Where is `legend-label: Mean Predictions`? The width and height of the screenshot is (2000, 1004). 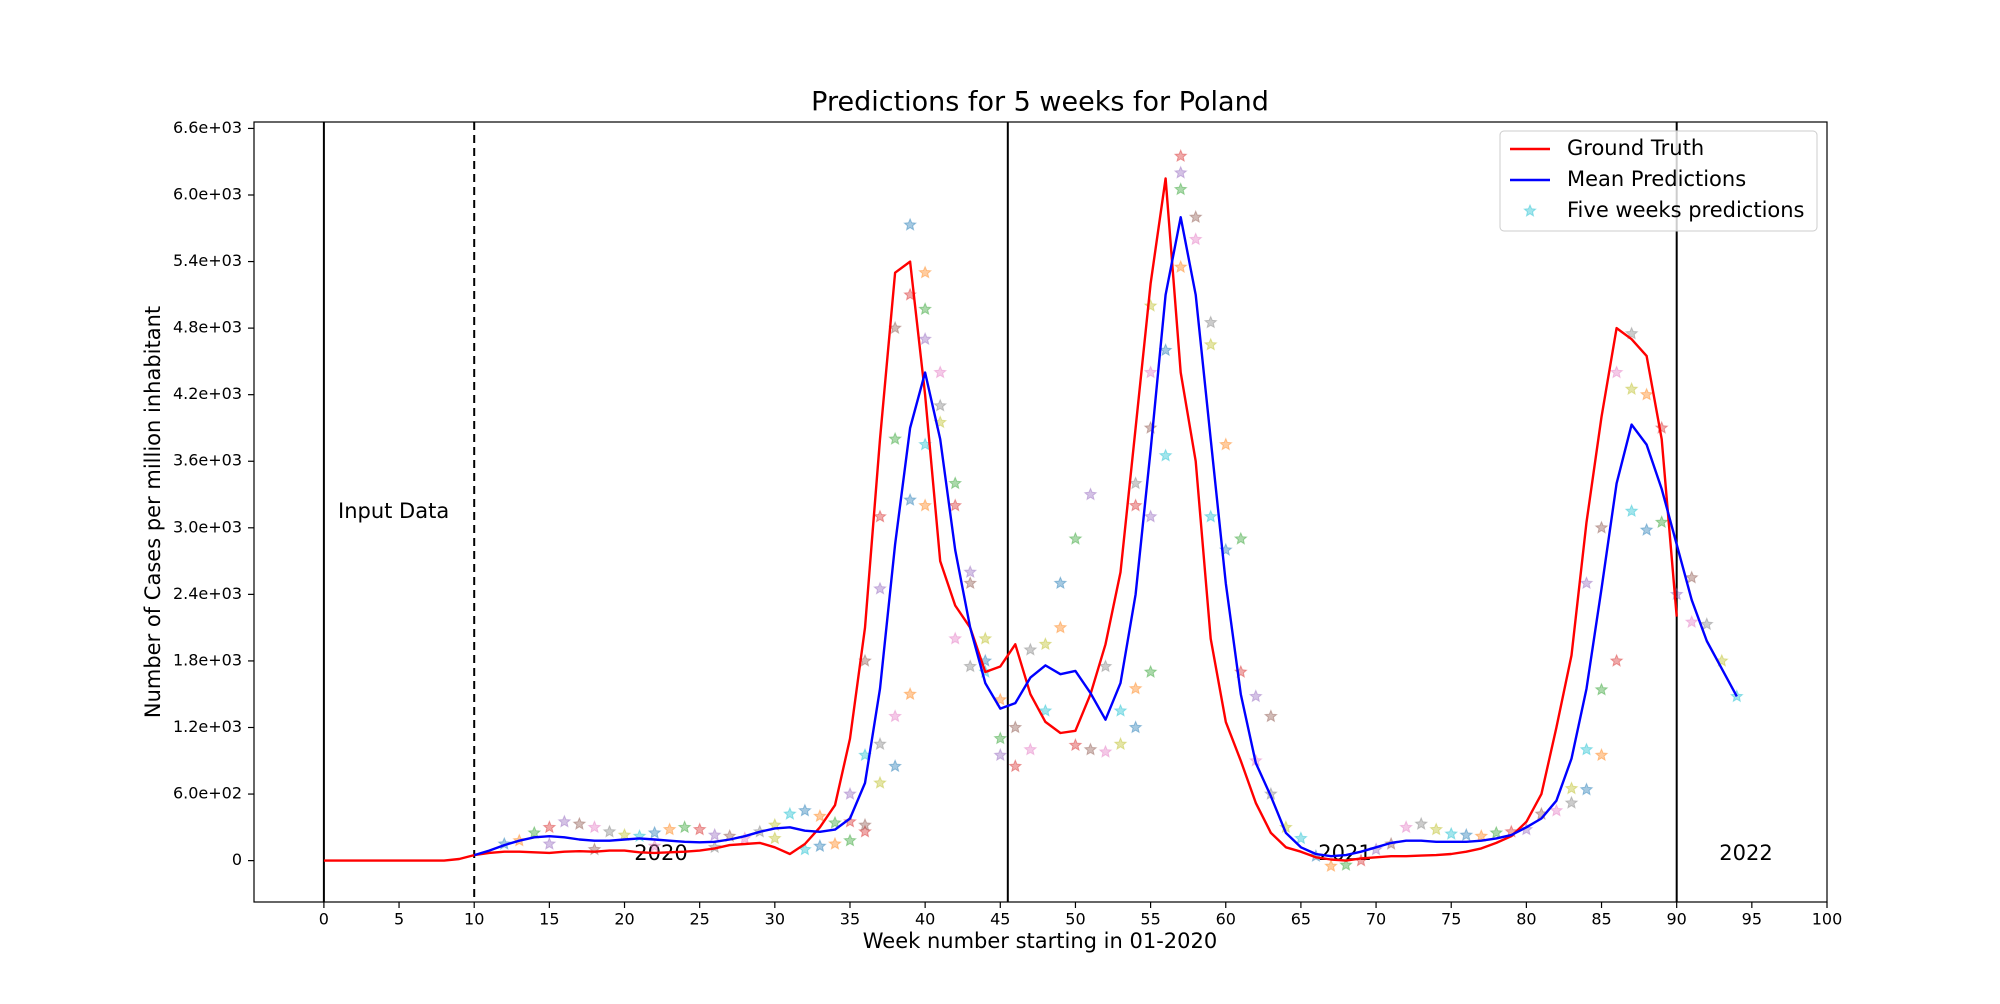
legend-label: Mean Predictions is located at coordinates (1656, 179).